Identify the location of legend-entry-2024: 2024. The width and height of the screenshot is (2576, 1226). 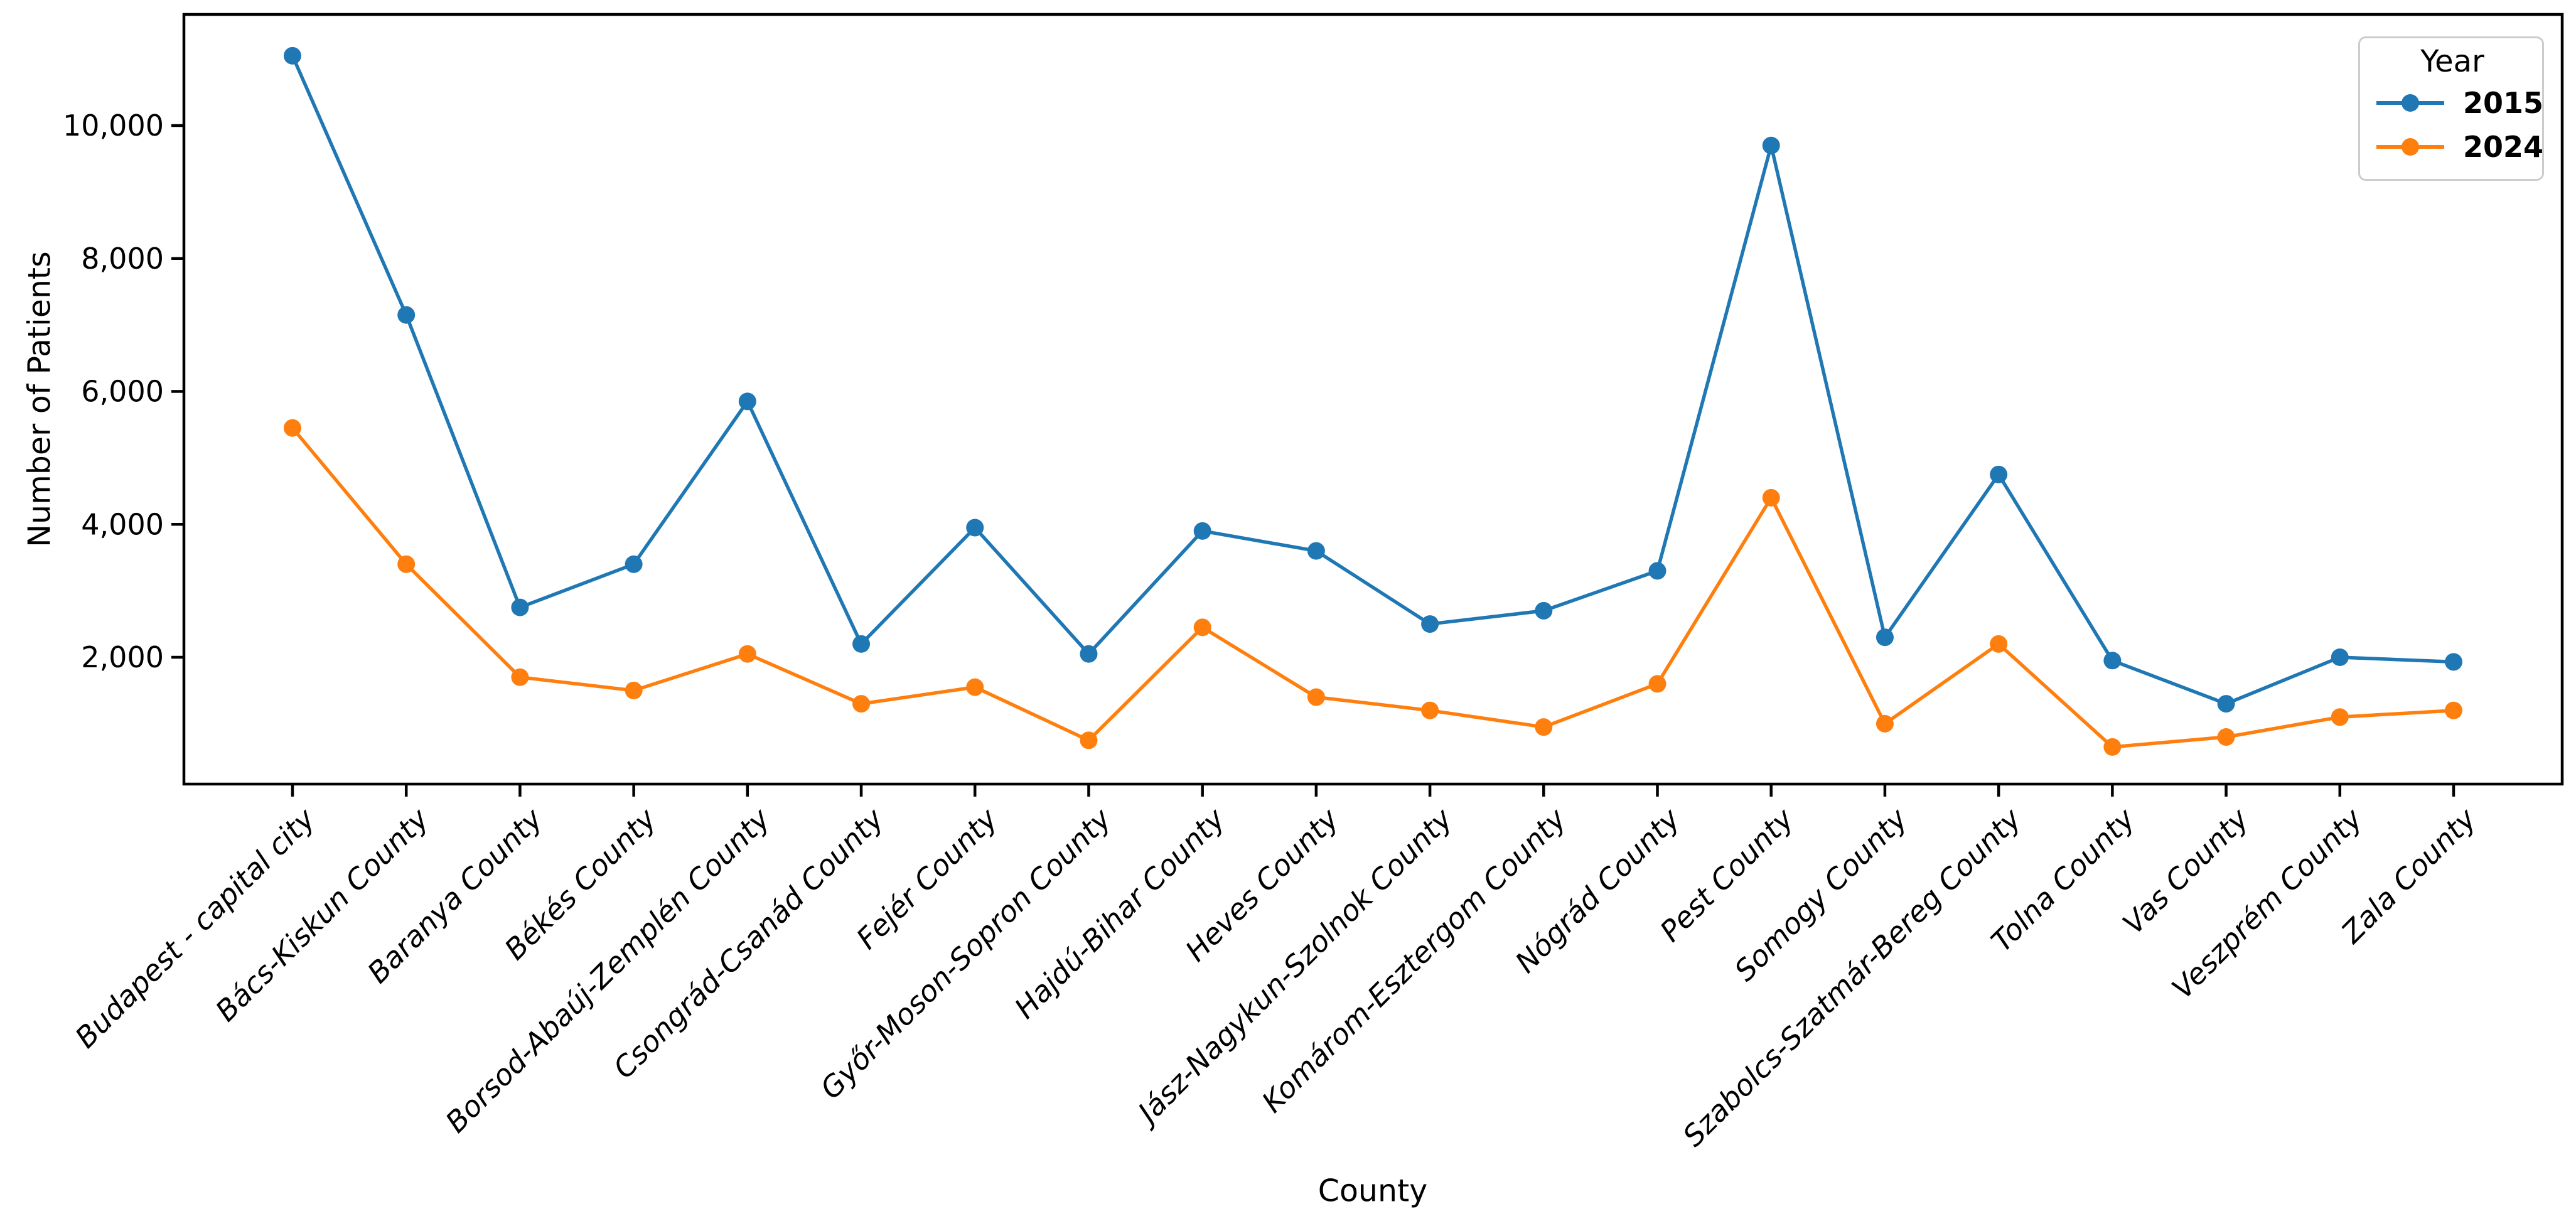
(2456, 147).